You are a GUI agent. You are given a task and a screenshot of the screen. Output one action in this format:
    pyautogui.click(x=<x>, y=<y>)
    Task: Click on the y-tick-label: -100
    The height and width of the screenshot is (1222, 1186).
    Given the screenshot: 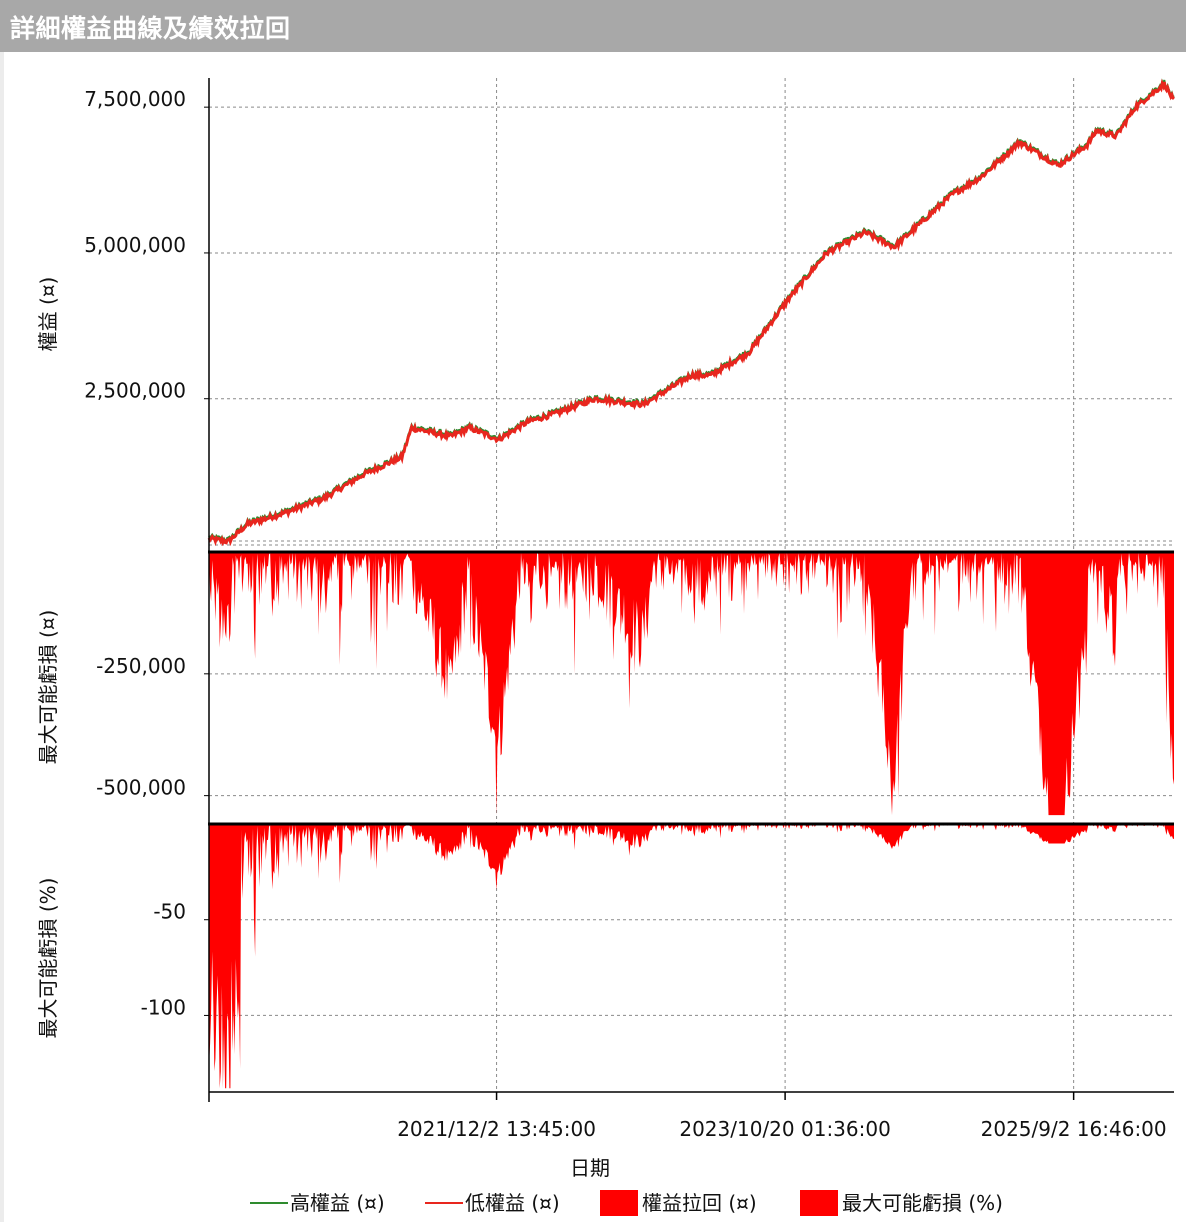 What is the action you would take?
    pyautogui.click(x=163, y=1007)
    